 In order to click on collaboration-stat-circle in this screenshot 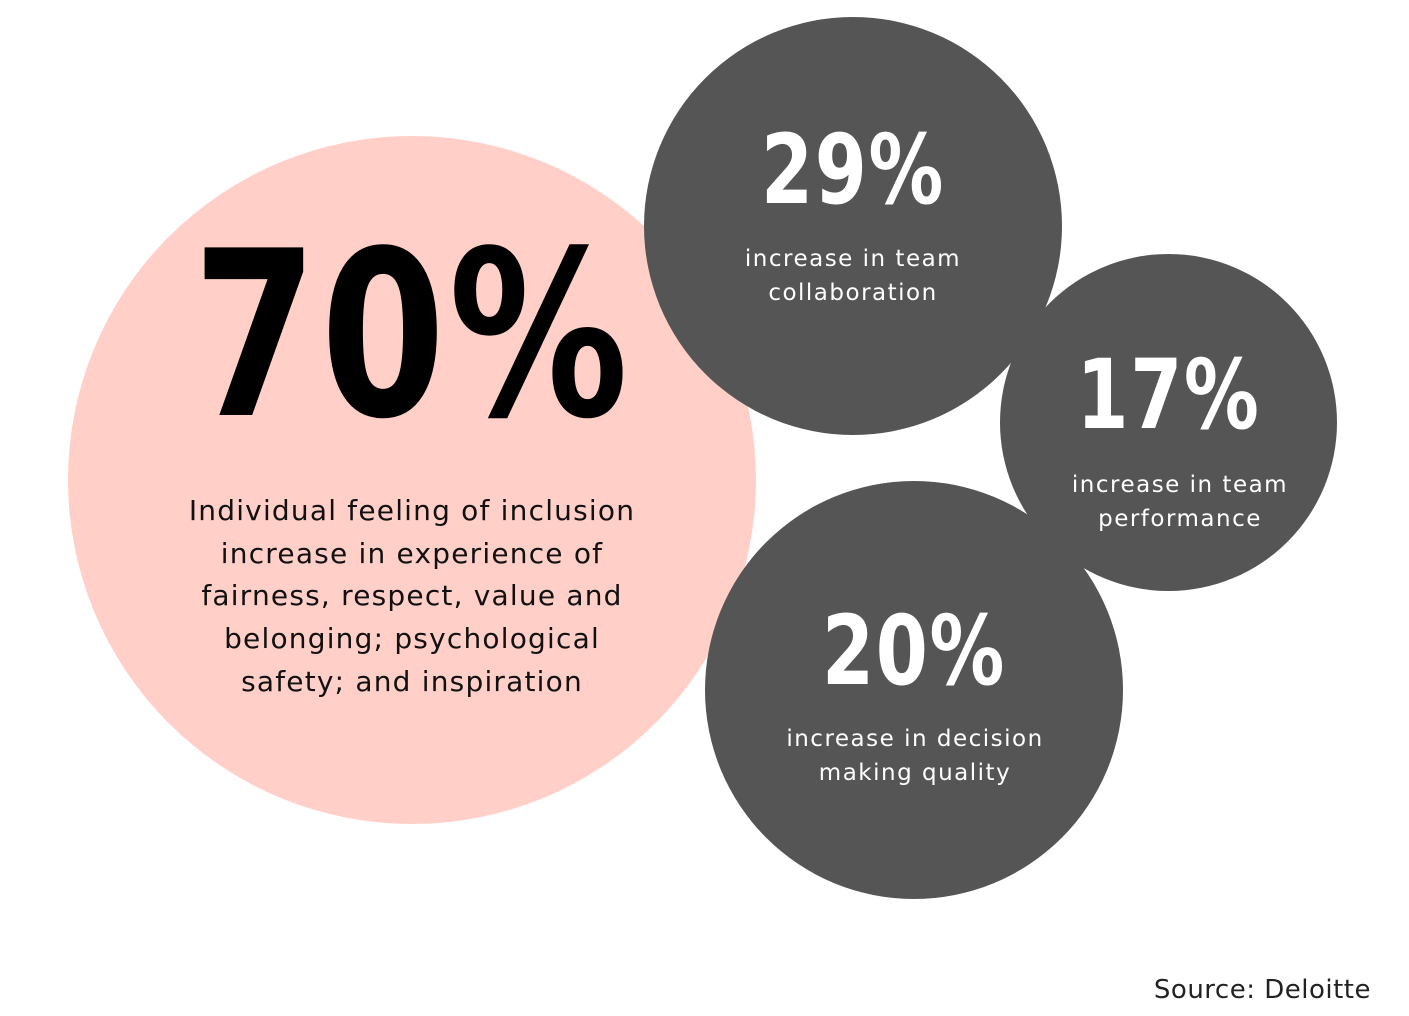, I will do `click(853, 226)`.